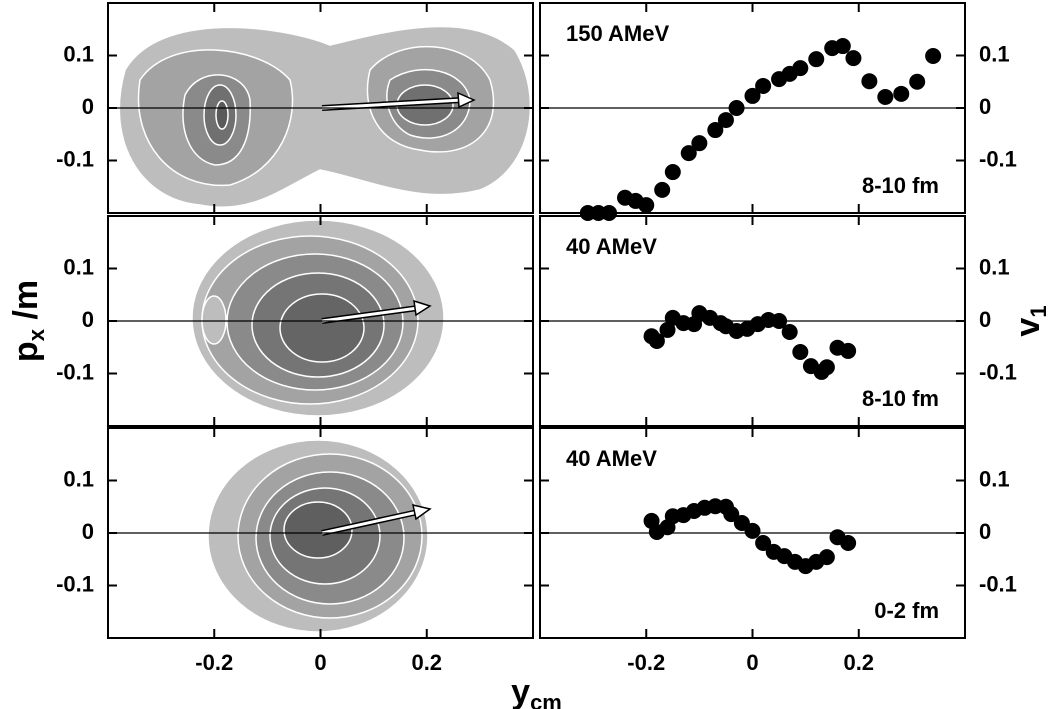 The width and height of the screenshot is (1062, 709). What do you see at coordinates (520, 691) in the screenshot?
I see `x-axis-label-main: y` at bounding box center [520, 691].